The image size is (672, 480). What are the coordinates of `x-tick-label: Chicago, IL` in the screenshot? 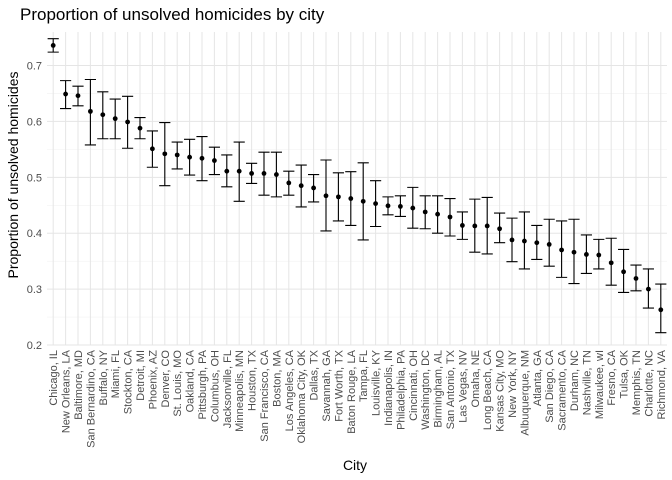 It's located at (54, 378).